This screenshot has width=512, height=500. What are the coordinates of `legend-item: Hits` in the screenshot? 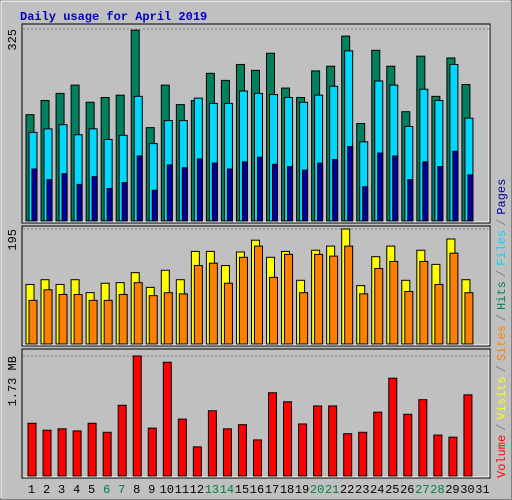 It's located at (502, 295).